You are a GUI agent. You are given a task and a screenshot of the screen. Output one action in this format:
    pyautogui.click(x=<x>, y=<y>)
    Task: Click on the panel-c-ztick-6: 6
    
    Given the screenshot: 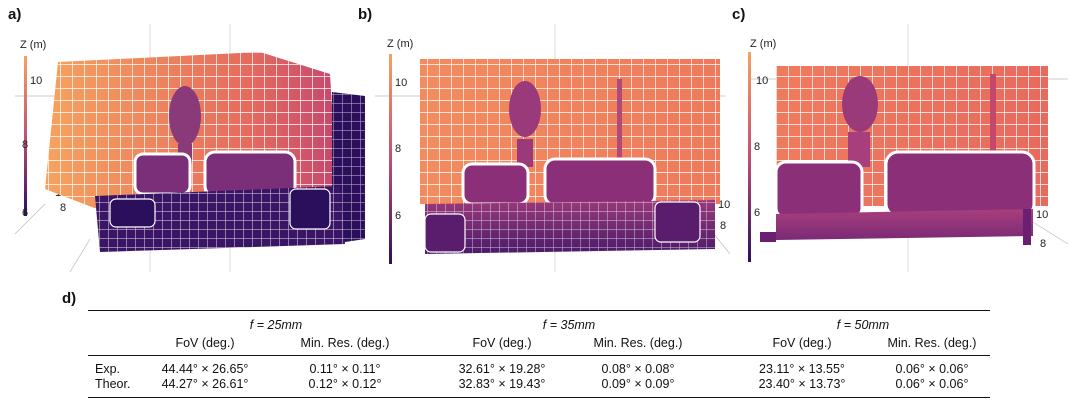 What is the action you would take?
    pyautogui.click(x=757, y=213)
    